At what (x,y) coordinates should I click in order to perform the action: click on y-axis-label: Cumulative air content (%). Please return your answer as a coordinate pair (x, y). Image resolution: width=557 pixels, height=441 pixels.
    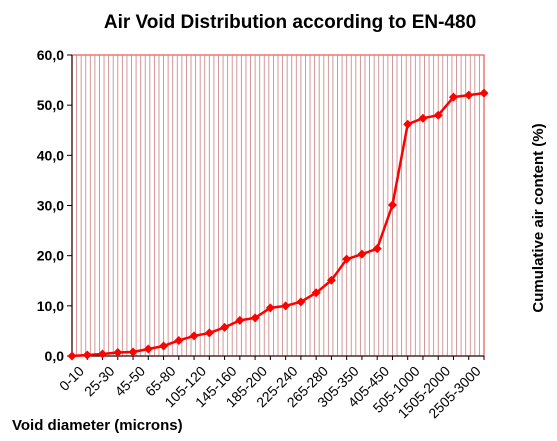
    Looking at the image, I should click on (538, 217).